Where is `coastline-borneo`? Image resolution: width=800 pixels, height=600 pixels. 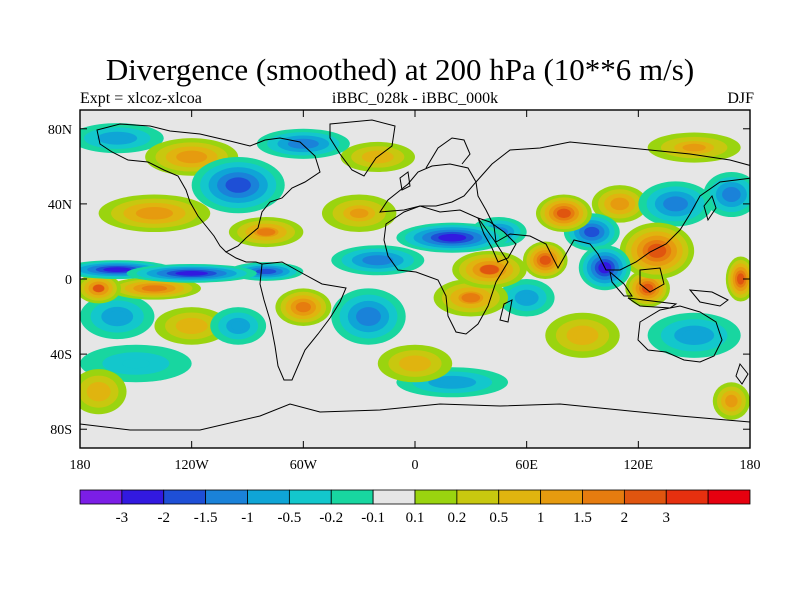 coastline-borneo is located at coordinates (652, 280).